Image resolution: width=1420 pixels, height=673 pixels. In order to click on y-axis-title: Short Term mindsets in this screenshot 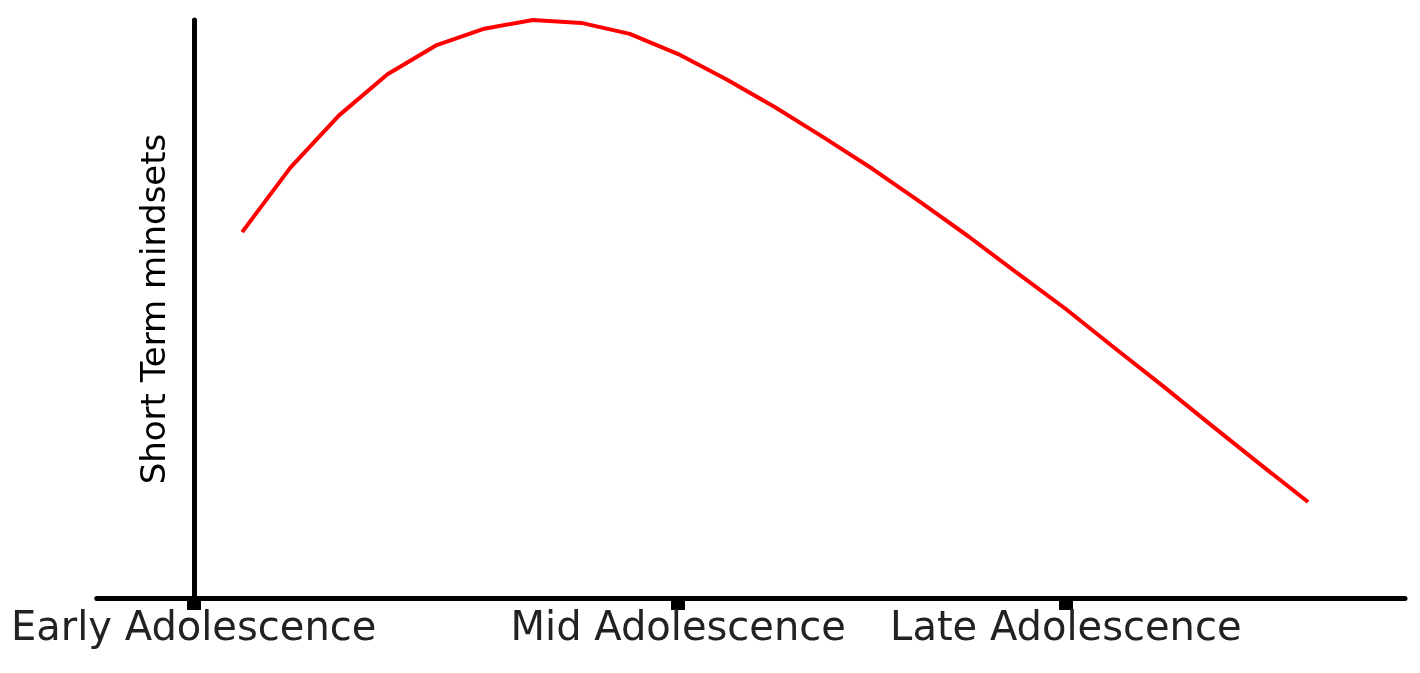, I will do `click(153, 309)`.